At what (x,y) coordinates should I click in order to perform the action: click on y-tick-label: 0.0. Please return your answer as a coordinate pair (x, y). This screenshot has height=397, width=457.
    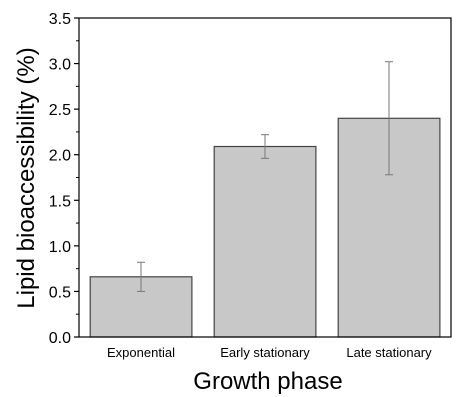
    Looking at the image, I should click on (60, 338).